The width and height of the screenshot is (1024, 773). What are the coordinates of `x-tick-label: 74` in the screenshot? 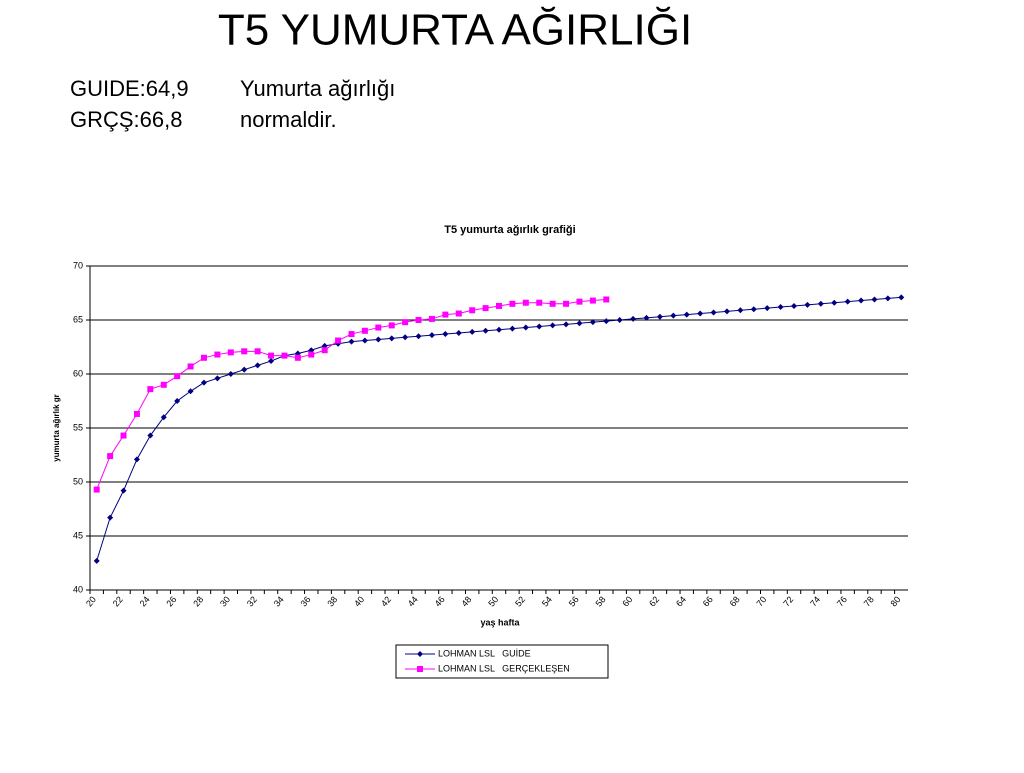 It's located at (815, 601).